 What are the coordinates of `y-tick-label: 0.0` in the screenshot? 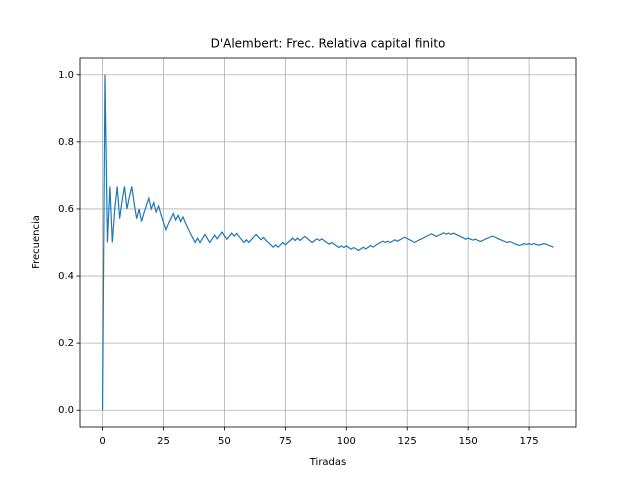 It's located at (66, 410).